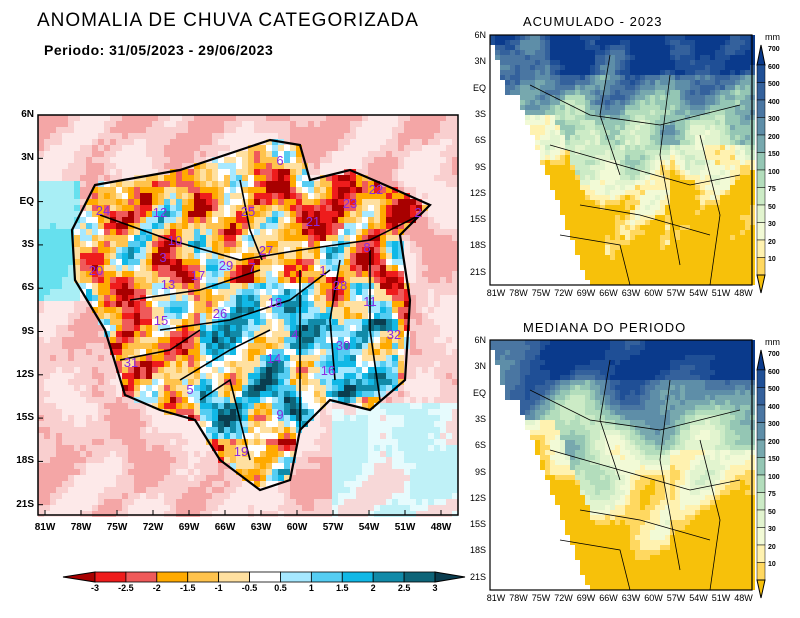 This screenshot has width=800, height=618. Describe the element at coordinates (772, 547) in the screenshot. I see `precip-colorbar-label: 20` at that location.